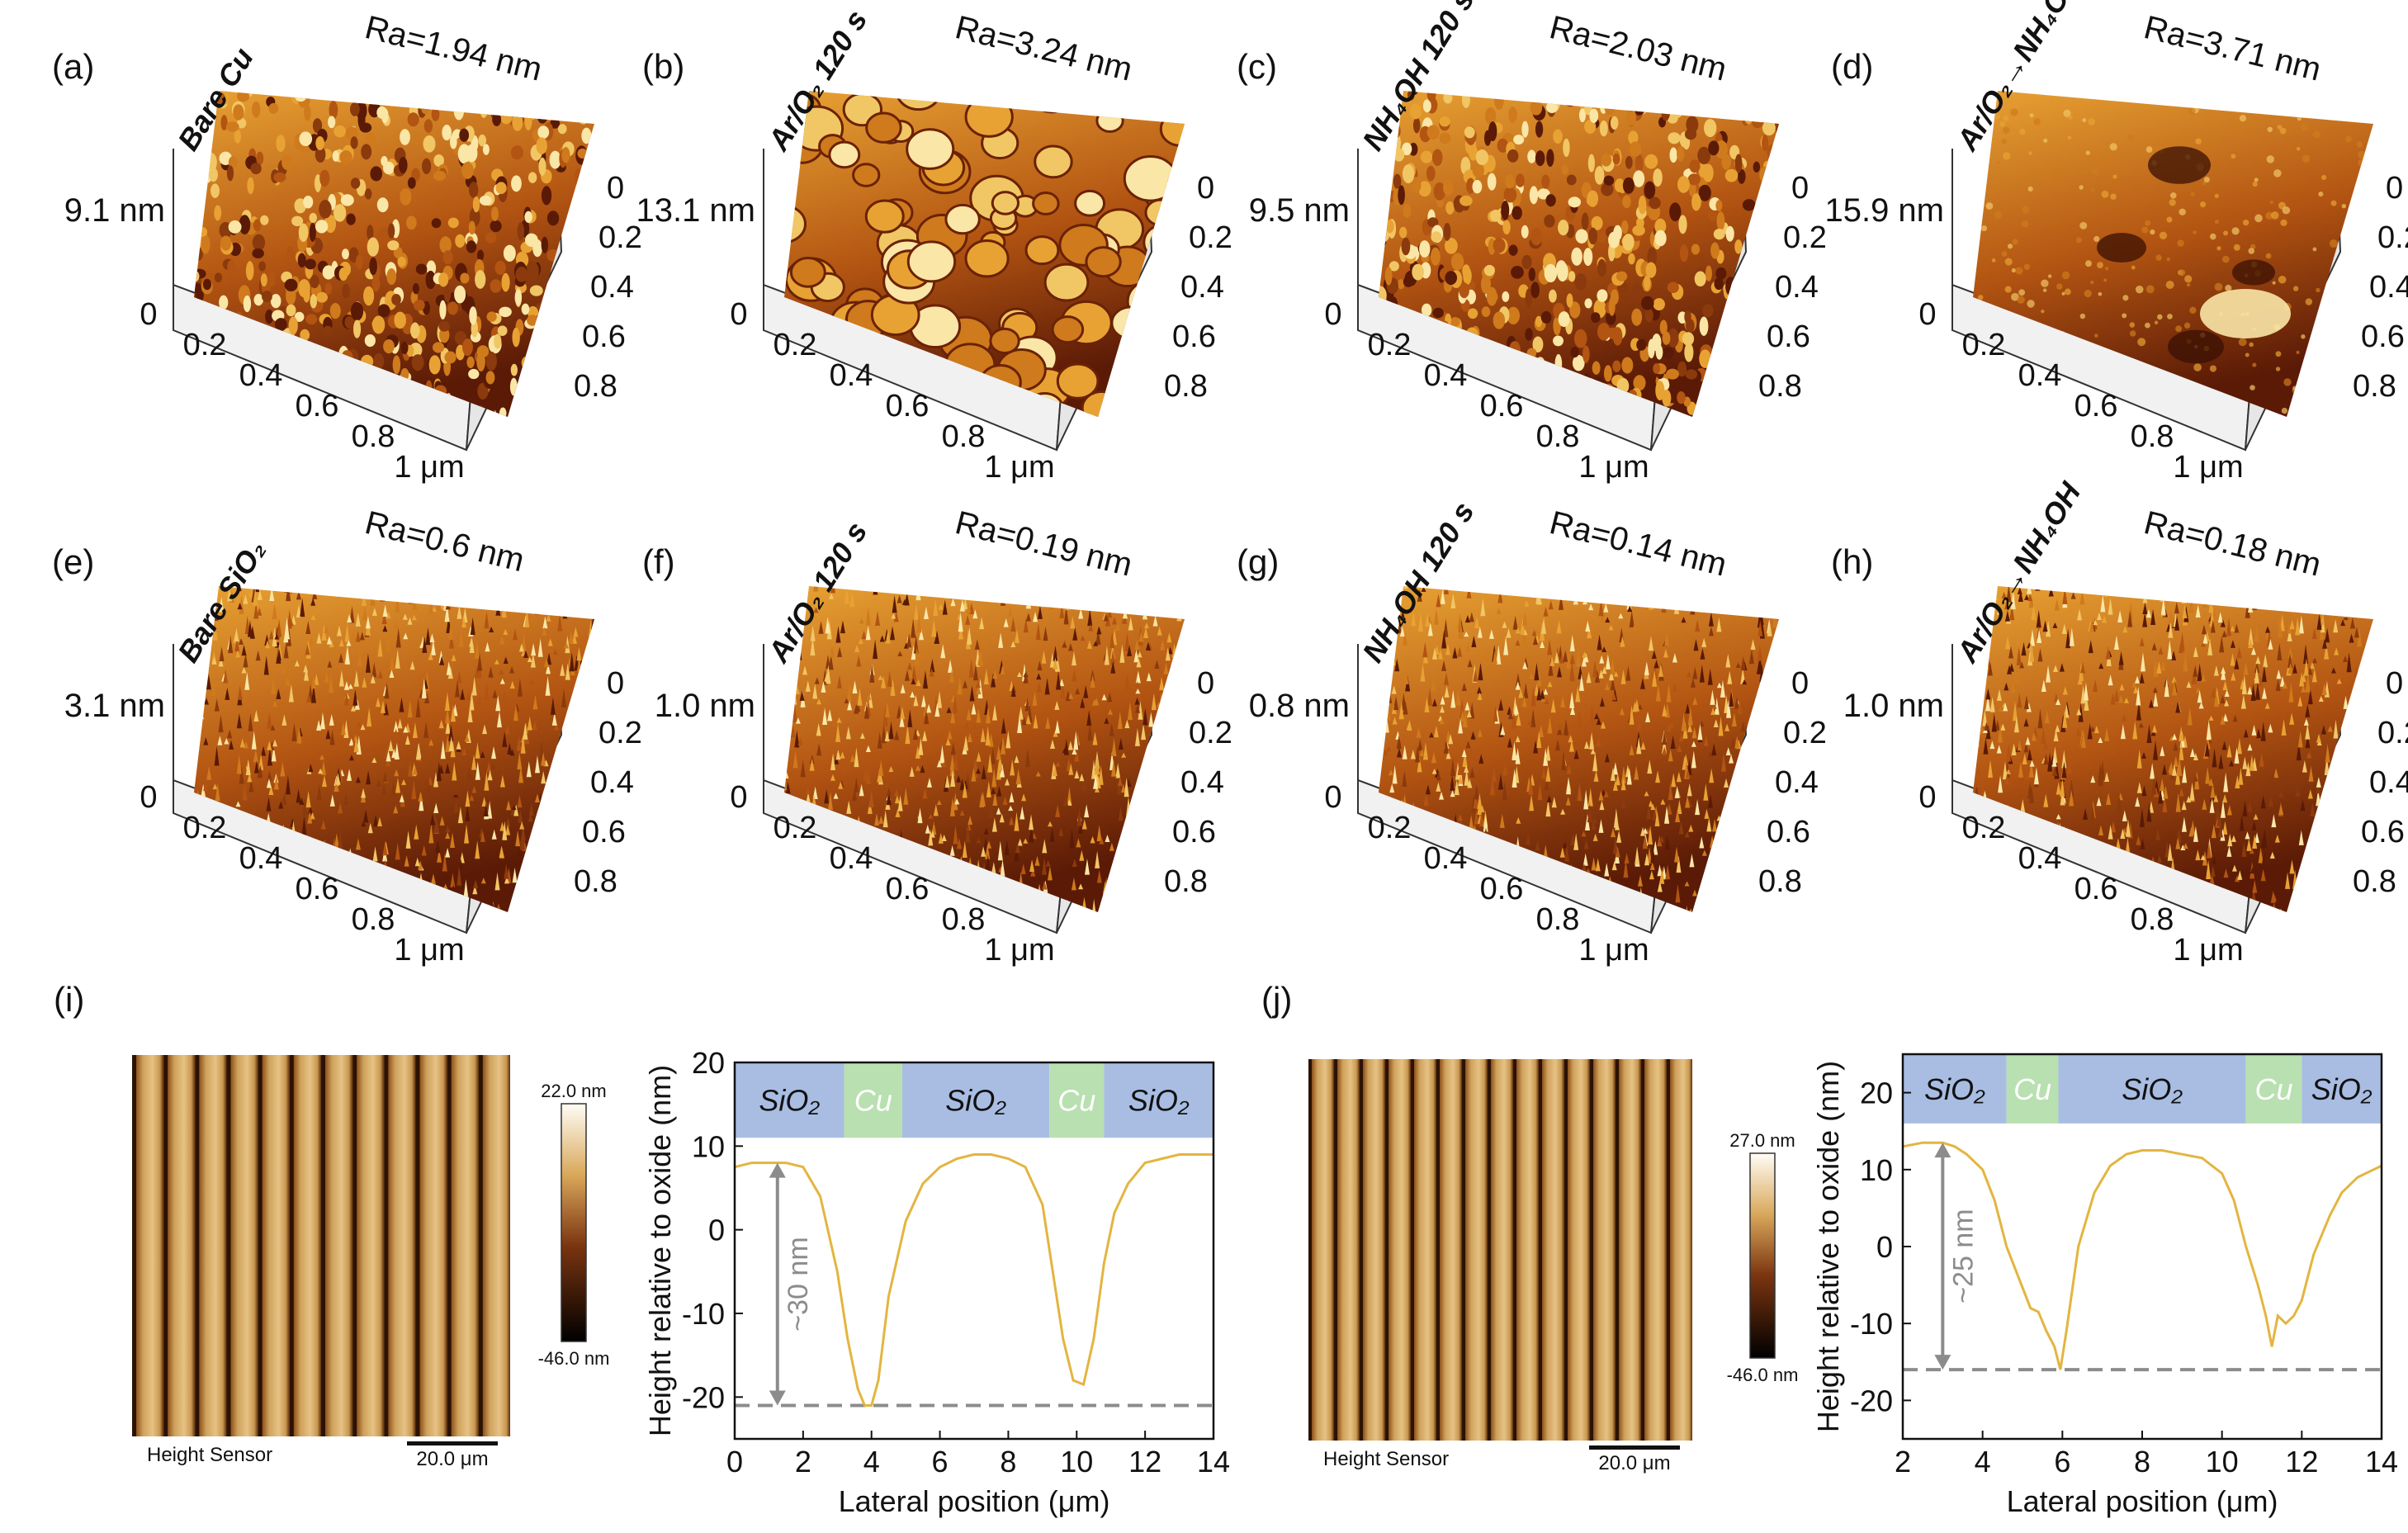 The image size is (2408, 1533). I want to click on height-map-panel: (i) Height Sensor 20.0 μm 22.0 nm -46.0 nm, so click(331, 1225).